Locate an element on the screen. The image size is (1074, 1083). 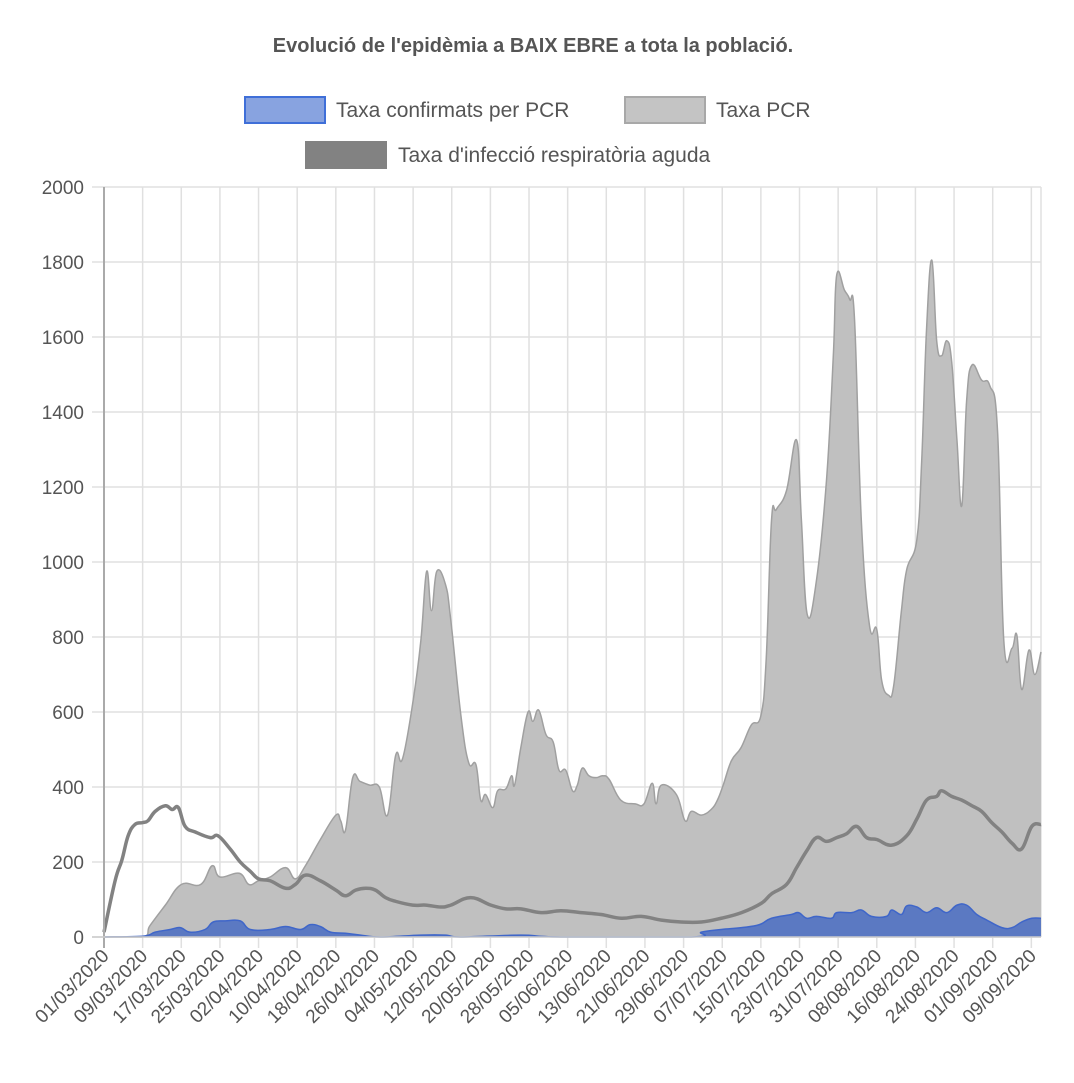
series-confirmed-pcr is located at coordinates (572, 920).